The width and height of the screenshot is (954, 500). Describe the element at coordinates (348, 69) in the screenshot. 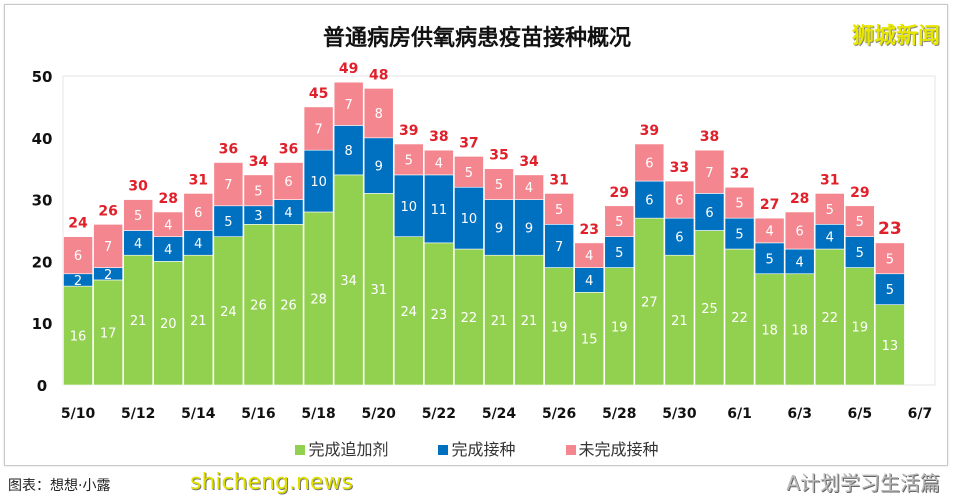

I see `bar-total-label: 49` at that location.